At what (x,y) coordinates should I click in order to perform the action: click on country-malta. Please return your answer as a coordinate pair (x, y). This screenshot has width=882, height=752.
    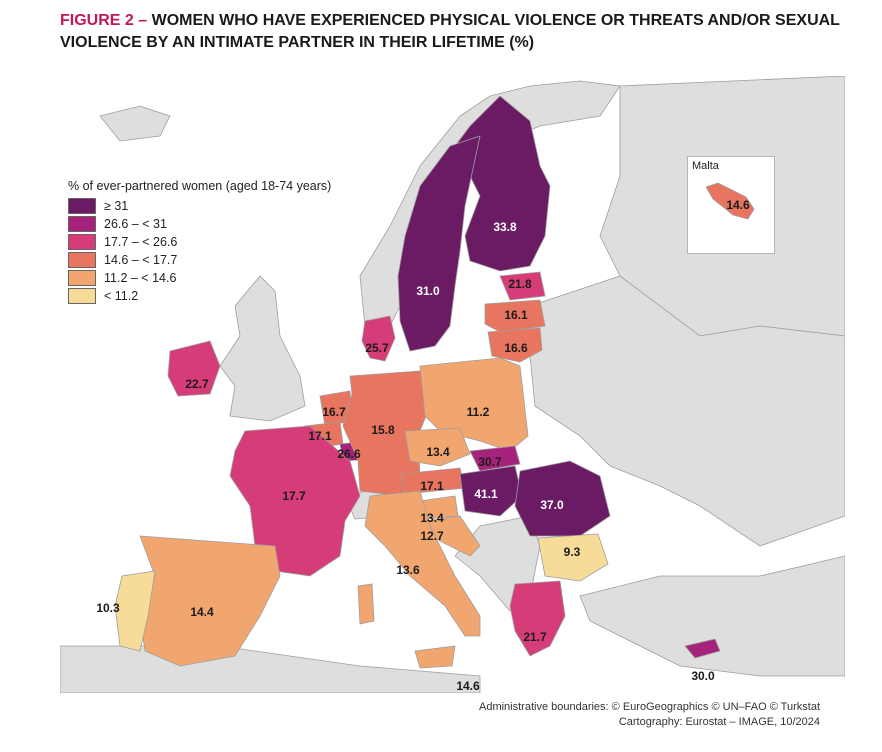
    Looking at the image, I should click on (730, 201).